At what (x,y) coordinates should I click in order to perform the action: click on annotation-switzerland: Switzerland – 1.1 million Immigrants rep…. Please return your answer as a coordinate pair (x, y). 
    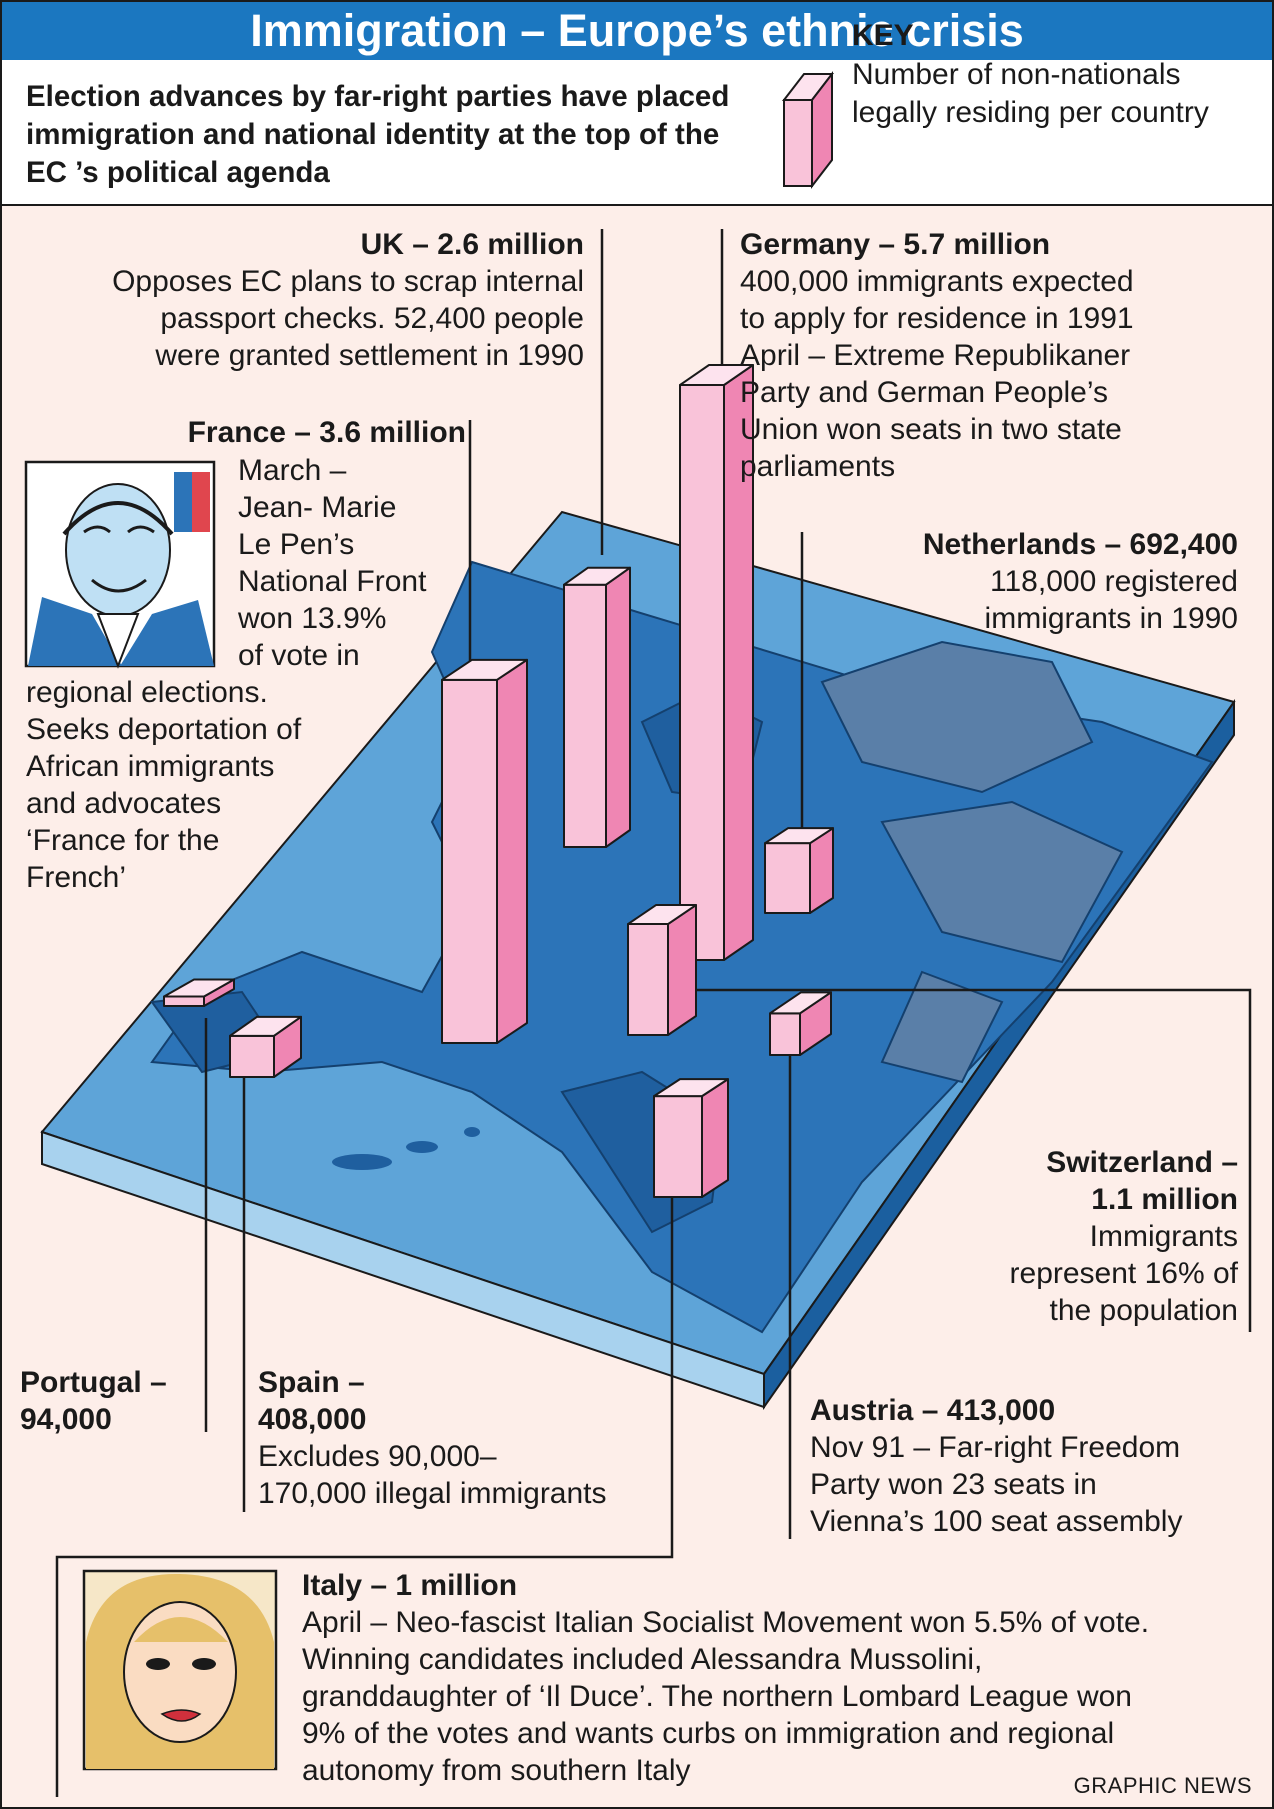
    Looking at the image, I should click on (1124, 1236).